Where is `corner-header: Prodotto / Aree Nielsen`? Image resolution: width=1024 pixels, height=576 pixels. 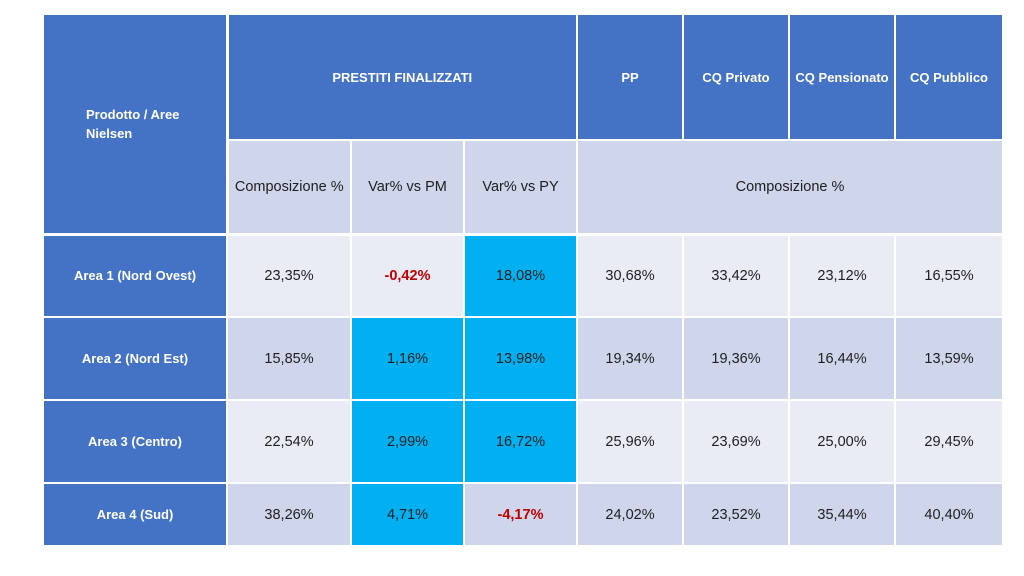 corner-header: Prodotto / Aree Nielsen is located at coordinates (135, 124).